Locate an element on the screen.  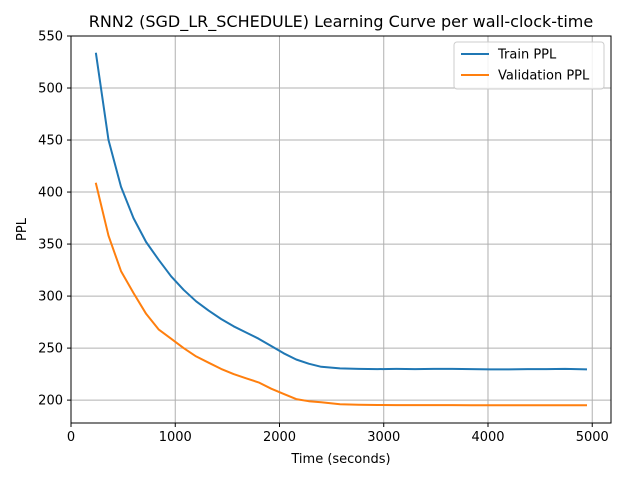
legend: Train PPL Validation PPL is located at coordinates (529, 65).